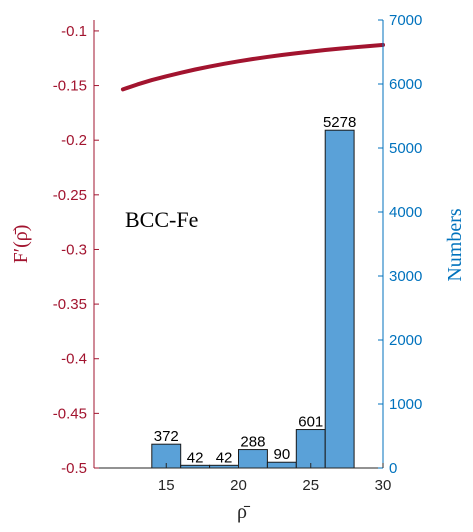 Image resolution: width=473 pixels, height=532 pixels. I want to click on bar-value-label: 90, so click(282, 454).